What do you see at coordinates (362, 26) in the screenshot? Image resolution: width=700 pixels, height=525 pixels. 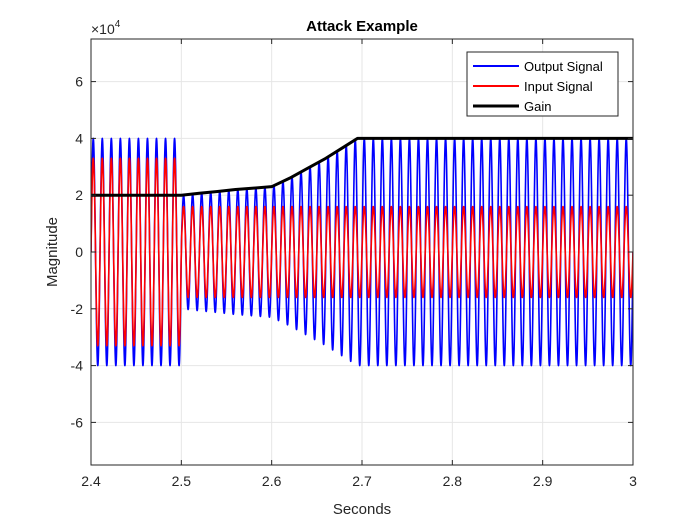 I see `chart-title: Attack Example` at bounding box center [362, 26].